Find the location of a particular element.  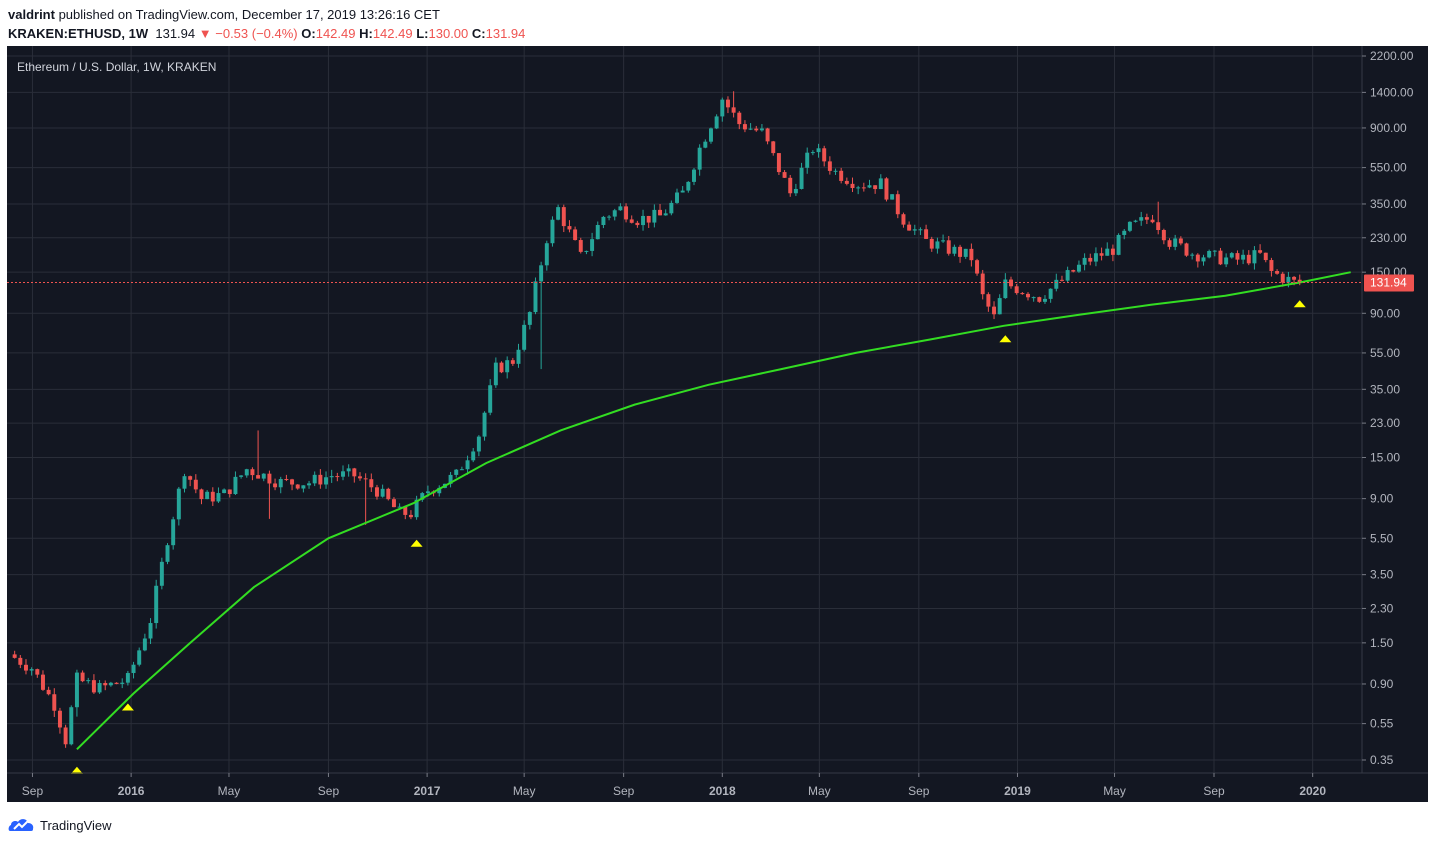

high-label: H: is located at coordinates (366, 33).